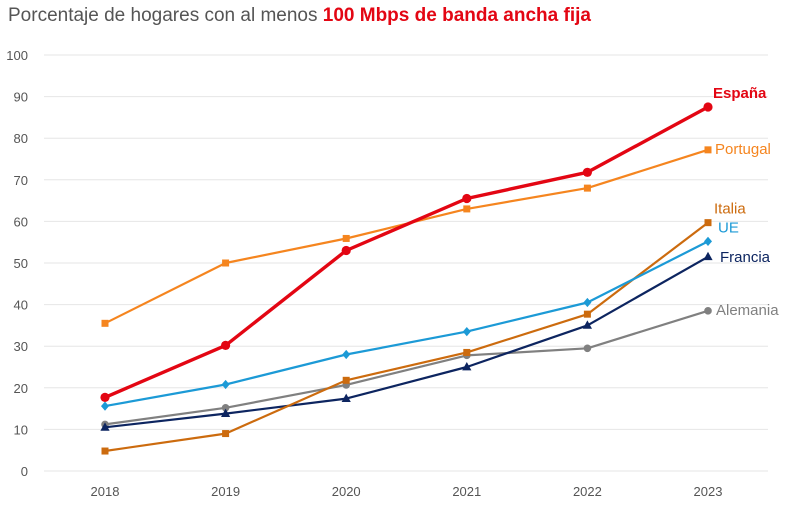  What do you see at coordinates (466, 491) in the screenshot?
I see `x-tick-label: 2021` at bounding box center [466, 491].